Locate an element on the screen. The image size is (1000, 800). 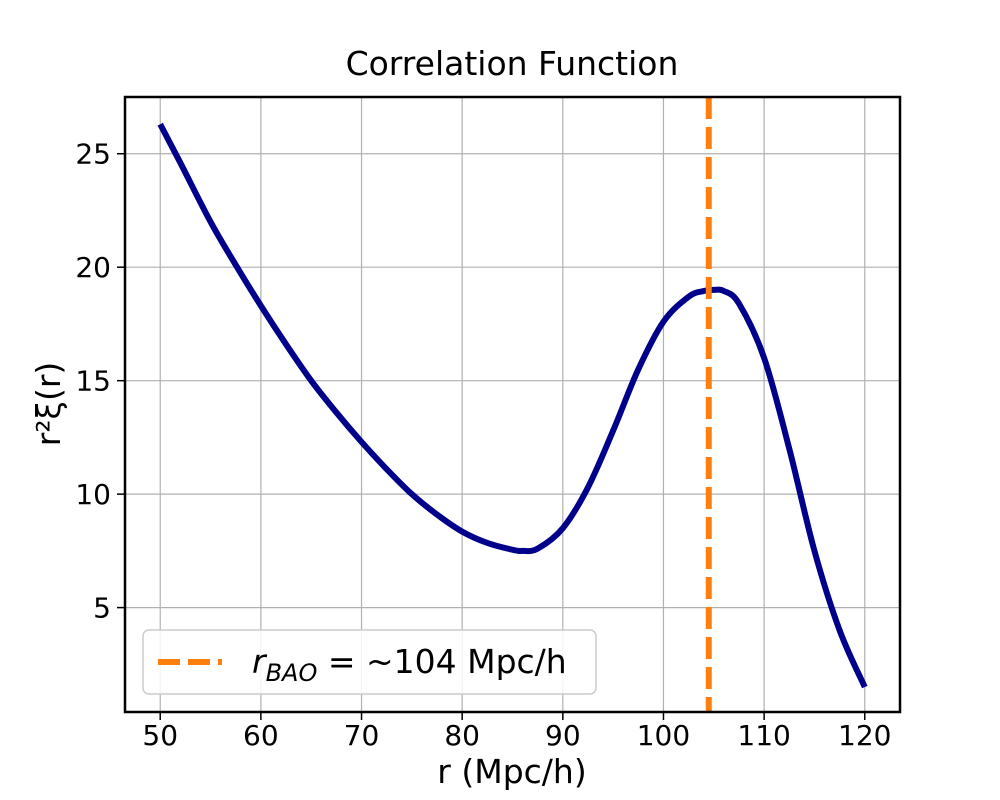
x-tick-label: 60 is located at coordinates (261, 735).